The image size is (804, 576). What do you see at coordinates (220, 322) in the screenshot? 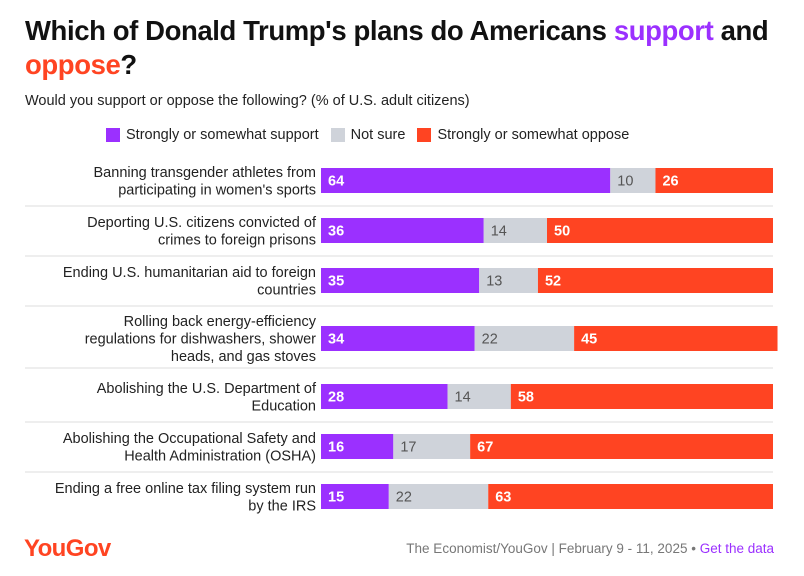
I see `category-label-4-line-1: Rolling back energy-efficiency` at bounding box center [220, 322].